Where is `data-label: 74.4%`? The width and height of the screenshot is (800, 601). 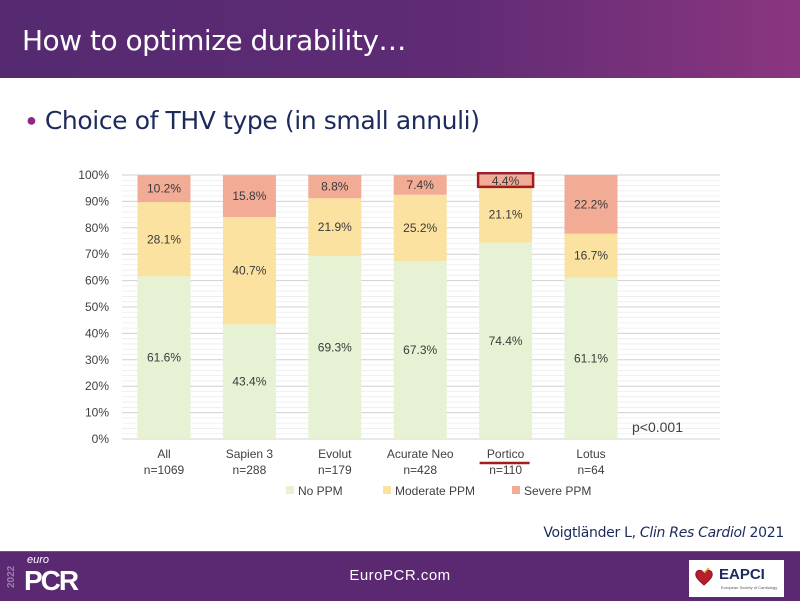
data-label: 74.4% is located at coordinates (506, 341).